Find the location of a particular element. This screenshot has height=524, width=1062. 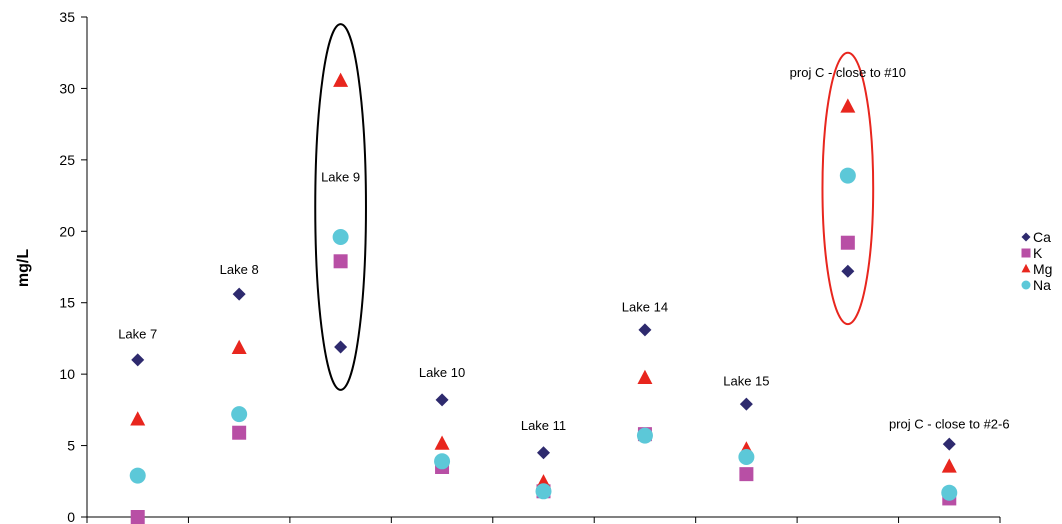

legend-label: K is located at coordinates (1038, 253).